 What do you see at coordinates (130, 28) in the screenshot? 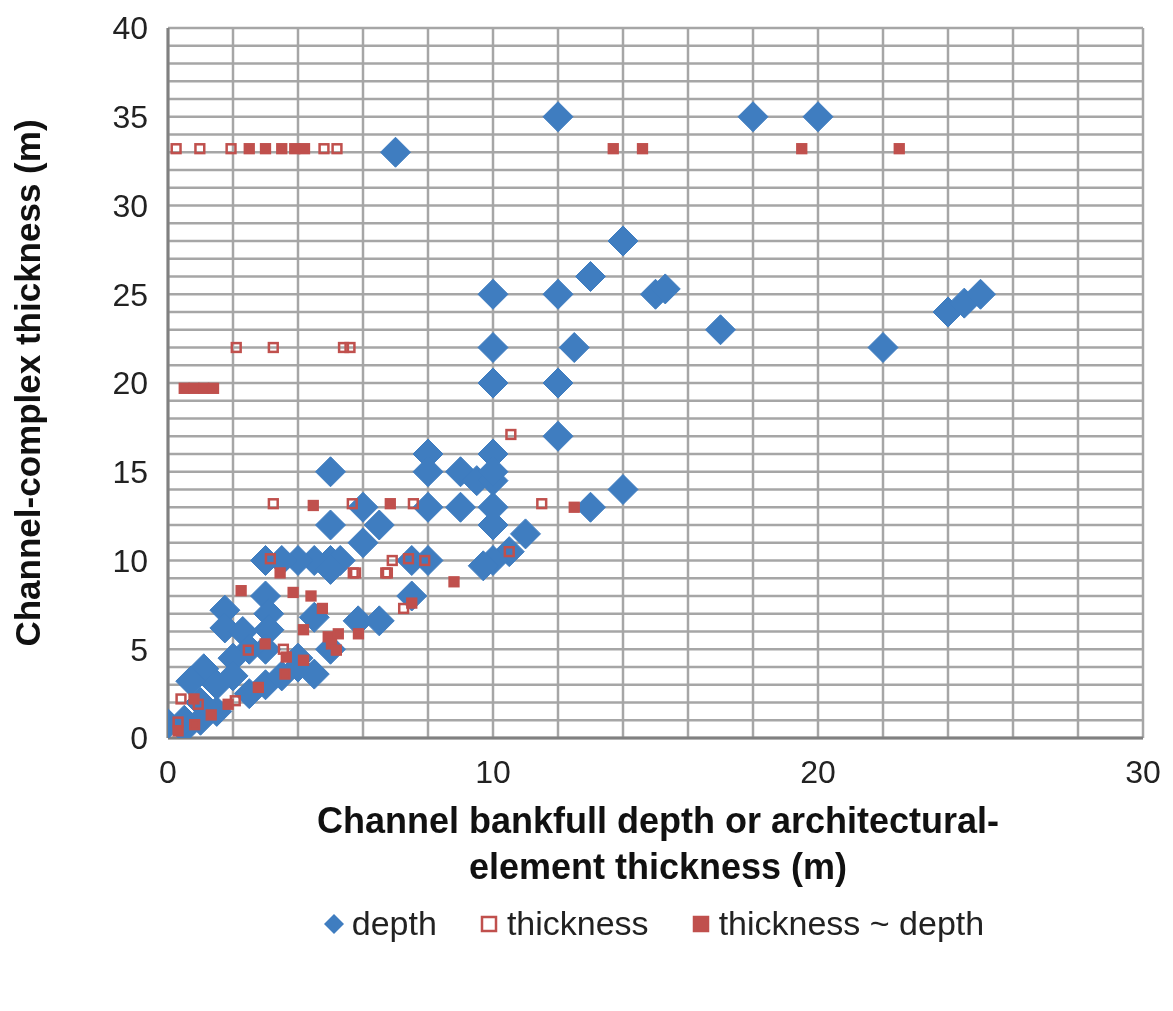
I see `y-tick-label: 40` at bounding box center [130, 28].